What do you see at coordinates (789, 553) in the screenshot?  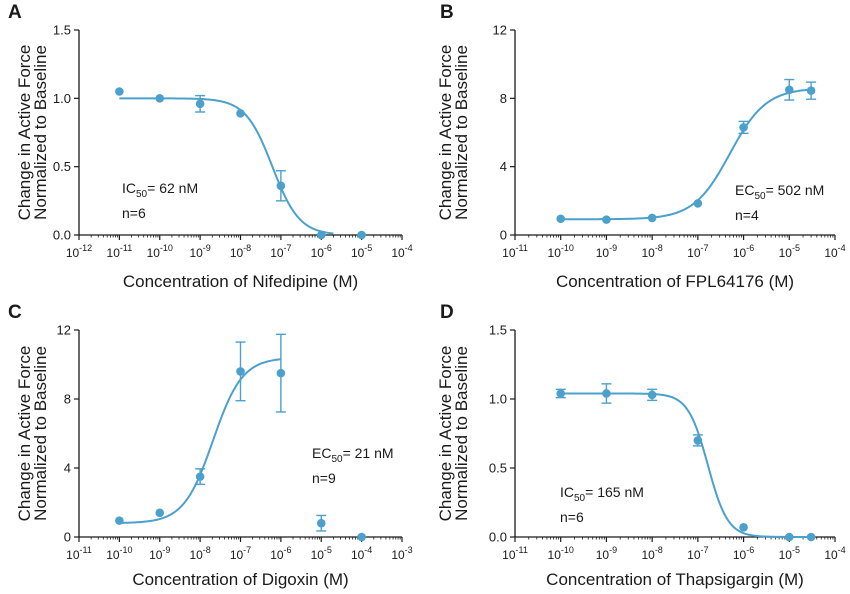 I see `panel-d-x-tick-label: 10⁻⁵` at bounding box center [789, 553].